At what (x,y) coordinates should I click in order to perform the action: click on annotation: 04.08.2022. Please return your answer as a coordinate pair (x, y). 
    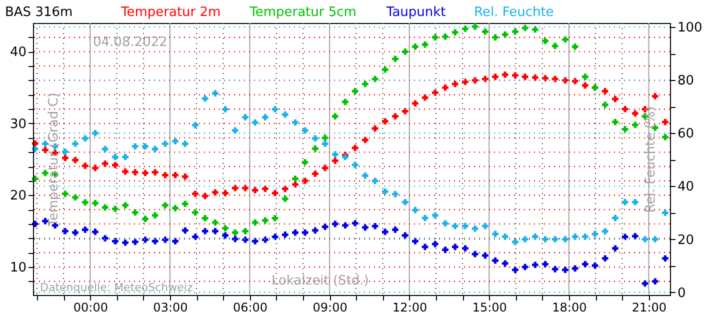
    Looking at the image, I should click on (130, 42).